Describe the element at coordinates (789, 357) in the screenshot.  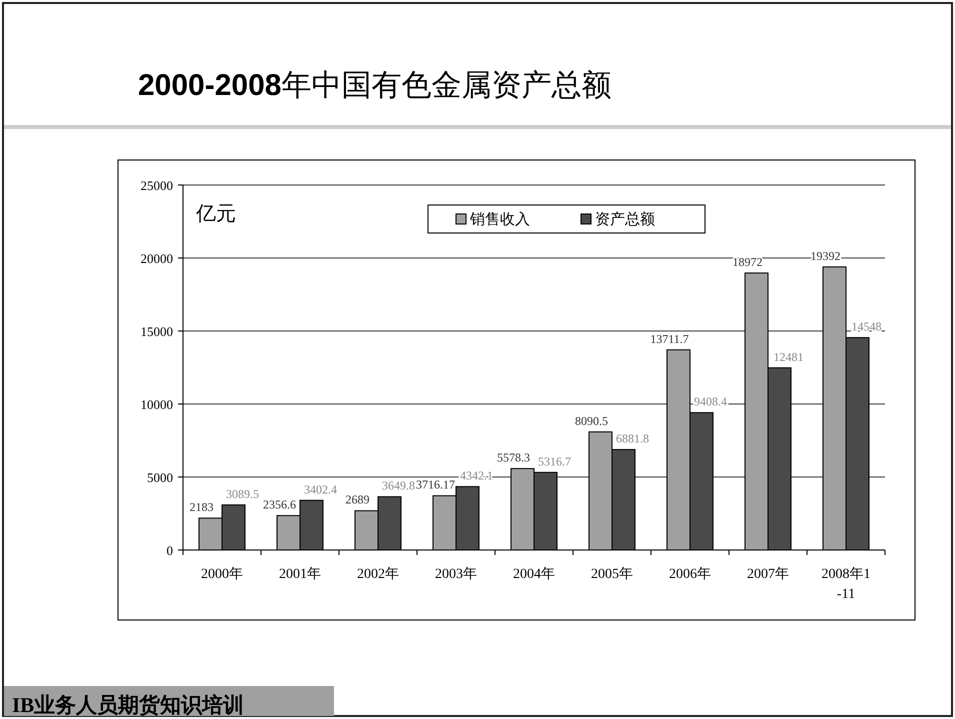
I see `data-label: 12481` at that location.